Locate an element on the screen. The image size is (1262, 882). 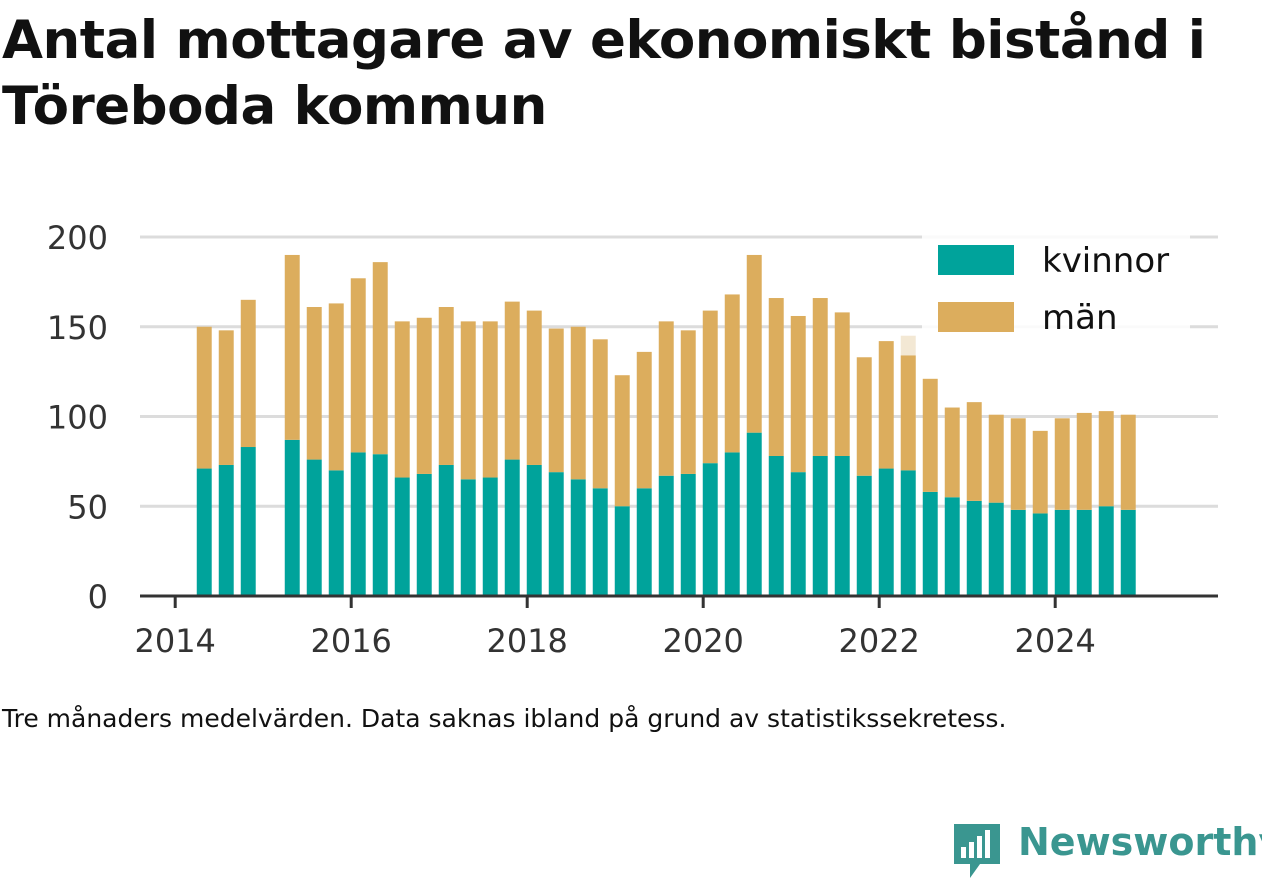
x-tick-label: 2024 is located at coordinates (1054, 641).